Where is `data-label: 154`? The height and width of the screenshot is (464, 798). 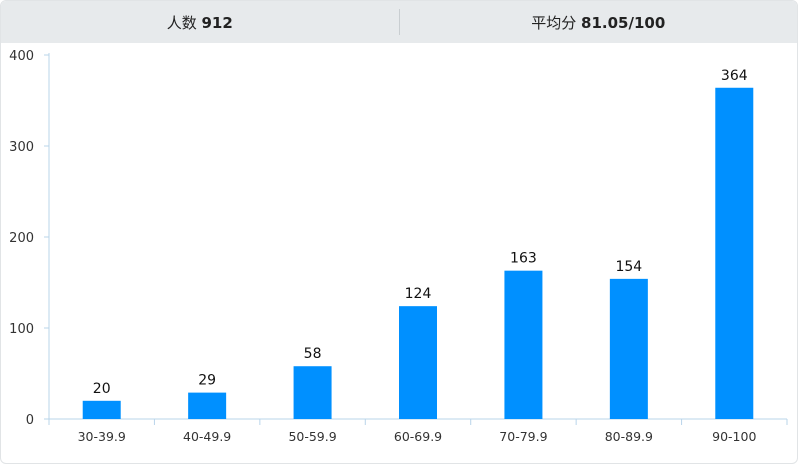
data-label: 154 is located at coordinates (628, 267).